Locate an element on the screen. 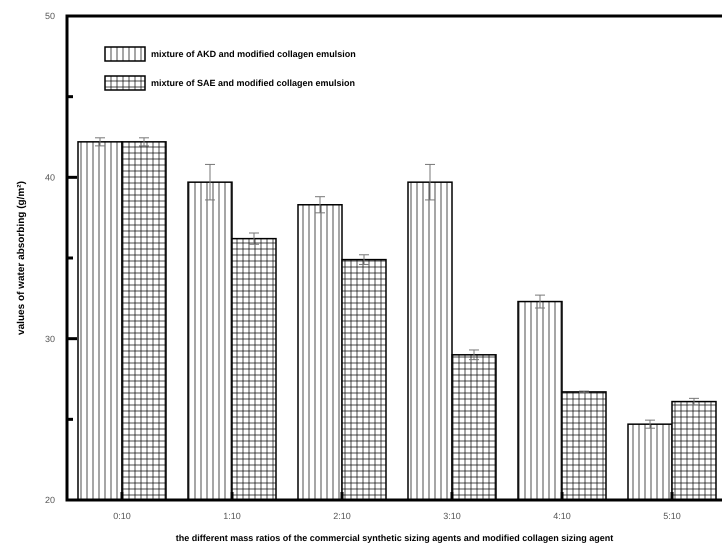 This screenshot has height=547, width=722. y-tick-label: 40 is located at coordinates (49, 177).